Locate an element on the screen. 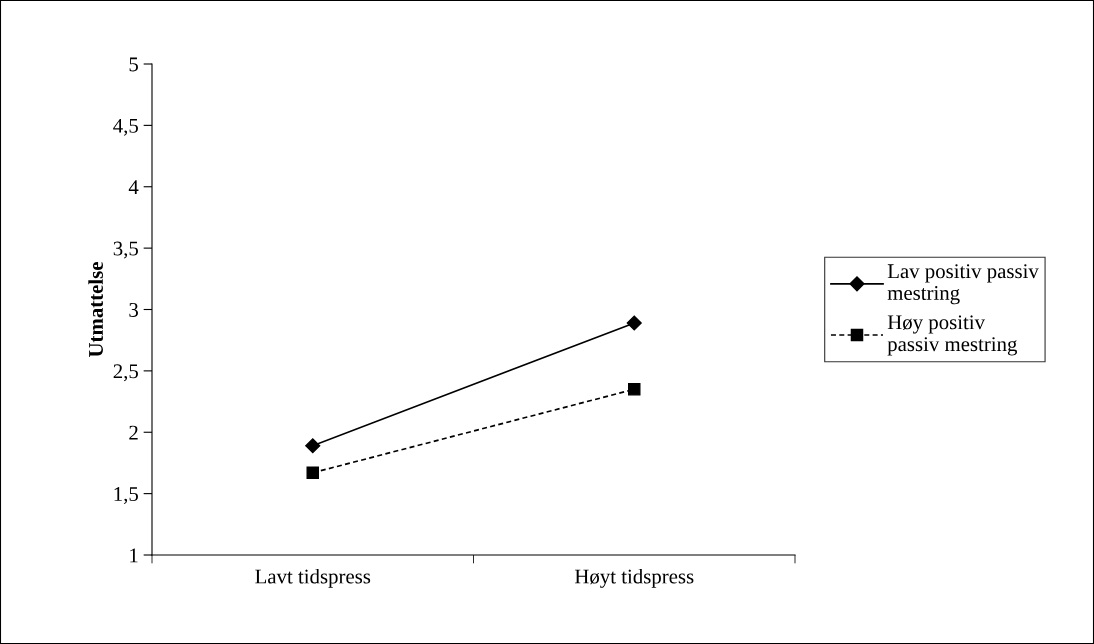 This screenshot has height=644, width=1094. legend-label: Høy positiv passiv mestring is located at coordinates (952, 335).